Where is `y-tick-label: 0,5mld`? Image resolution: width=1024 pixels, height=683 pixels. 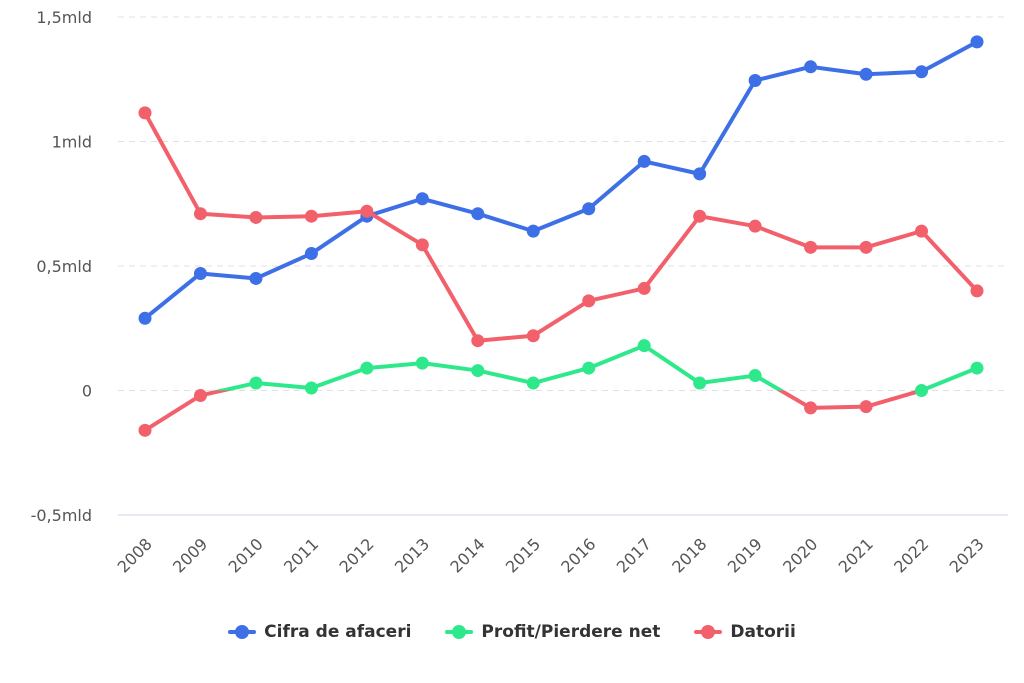
y-tick-label: 0,5mld is located at coordinates (64, 266).